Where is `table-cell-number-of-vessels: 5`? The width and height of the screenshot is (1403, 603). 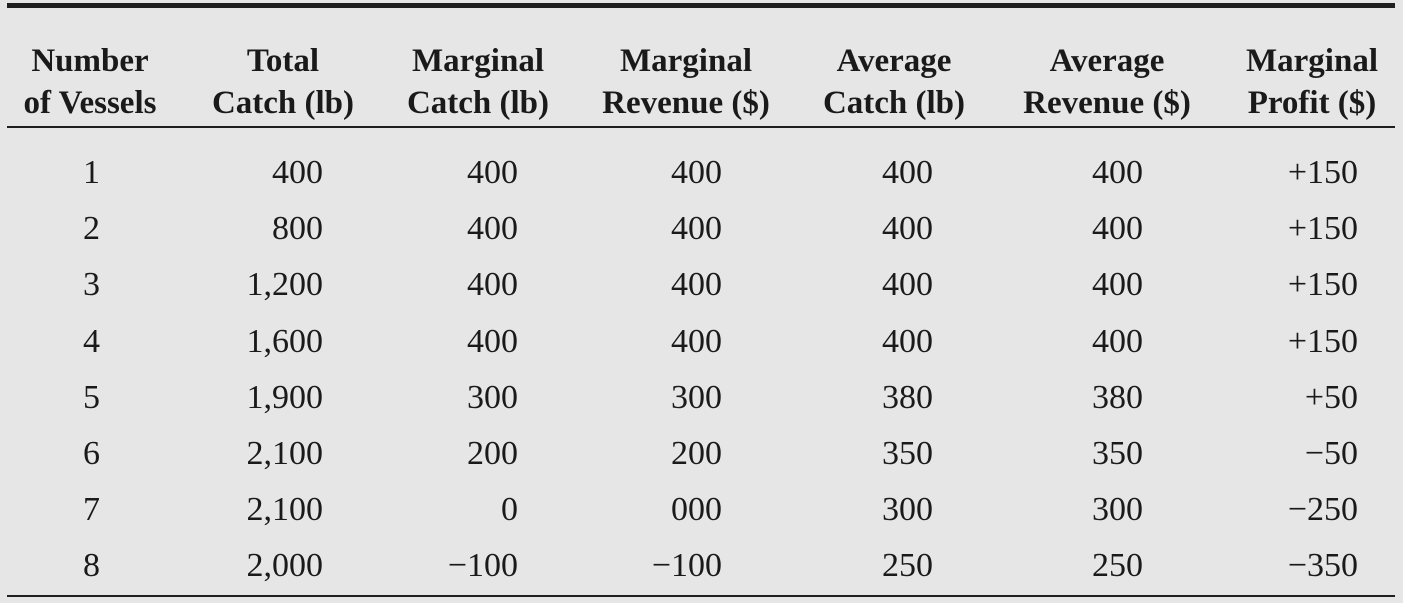 table-cell-number-of-vessels: 5 is located at coordinates (91, 397).